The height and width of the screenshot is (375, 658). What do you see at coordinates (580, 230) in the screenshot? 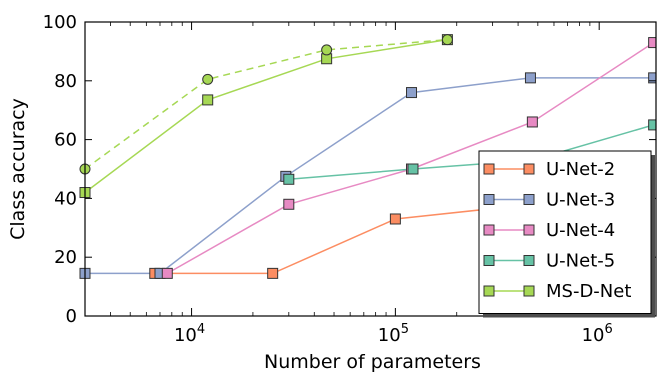
I see `legend-label-u-net-4: U-Net-4` at bounding box center [580, 230].